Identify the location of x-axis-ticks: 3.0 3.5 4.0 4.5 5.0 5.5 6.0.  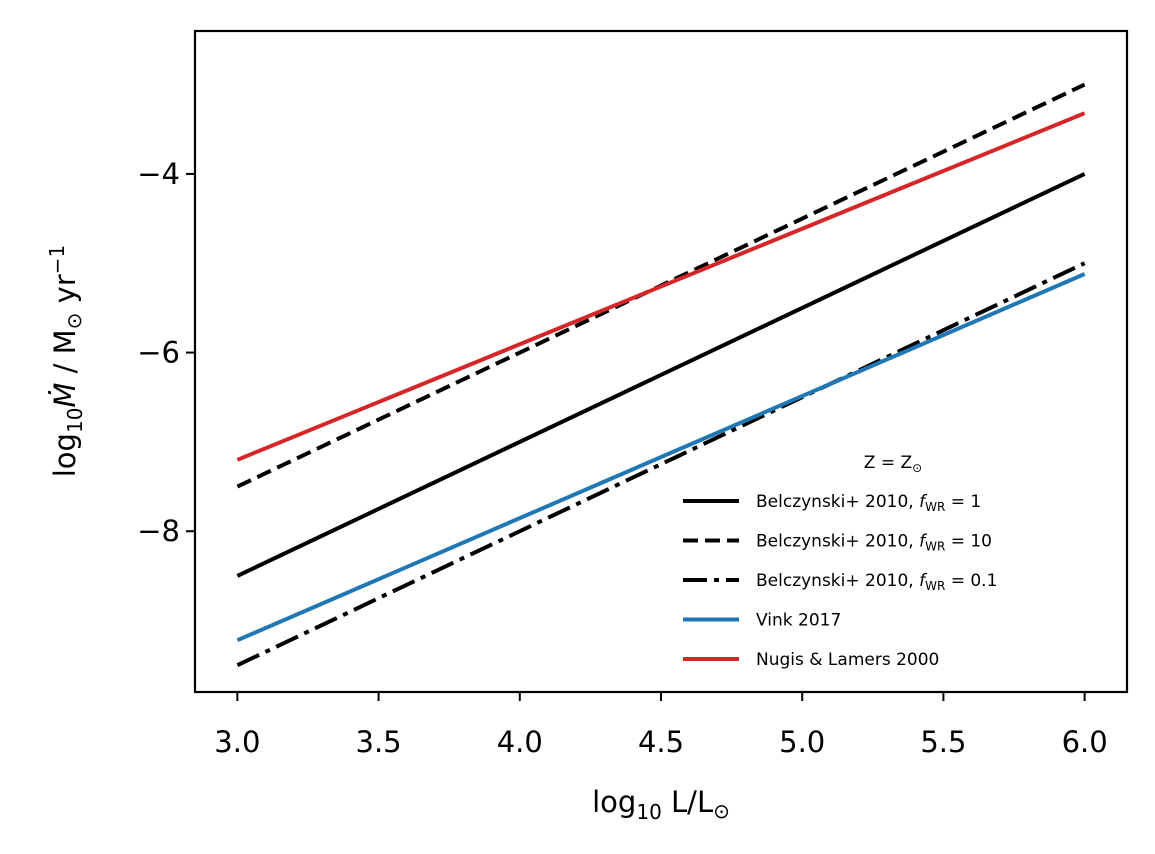
(661, 725).